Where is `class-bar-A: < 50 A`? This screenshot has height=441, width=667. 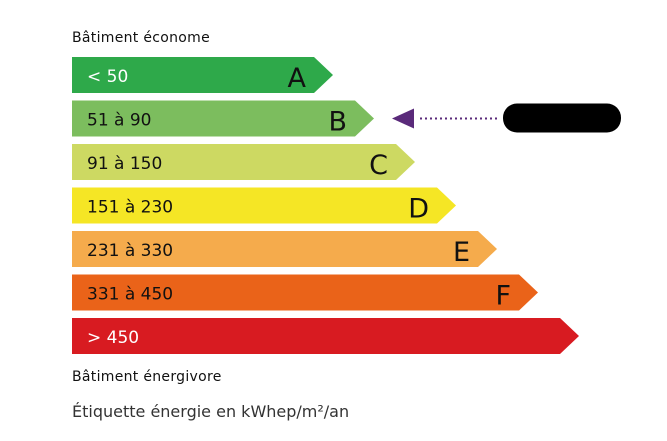
class-bar-A: < 50 A is located at coordinates (202, 75).